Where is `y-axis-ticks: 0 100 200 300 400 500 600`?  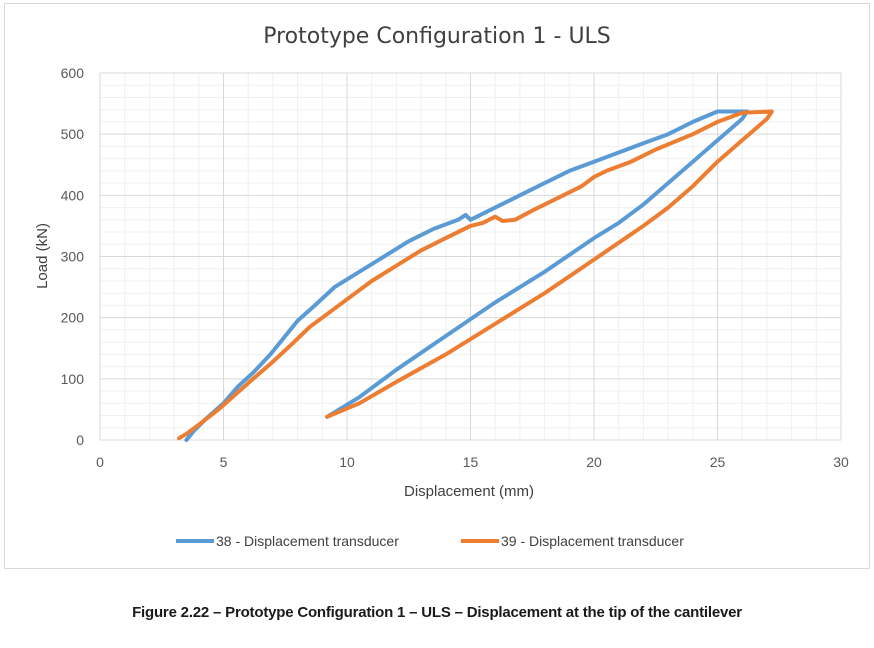 y-axis-ticks: 0 100 200 300 400 500 600 is located at coordinates (73, 256).